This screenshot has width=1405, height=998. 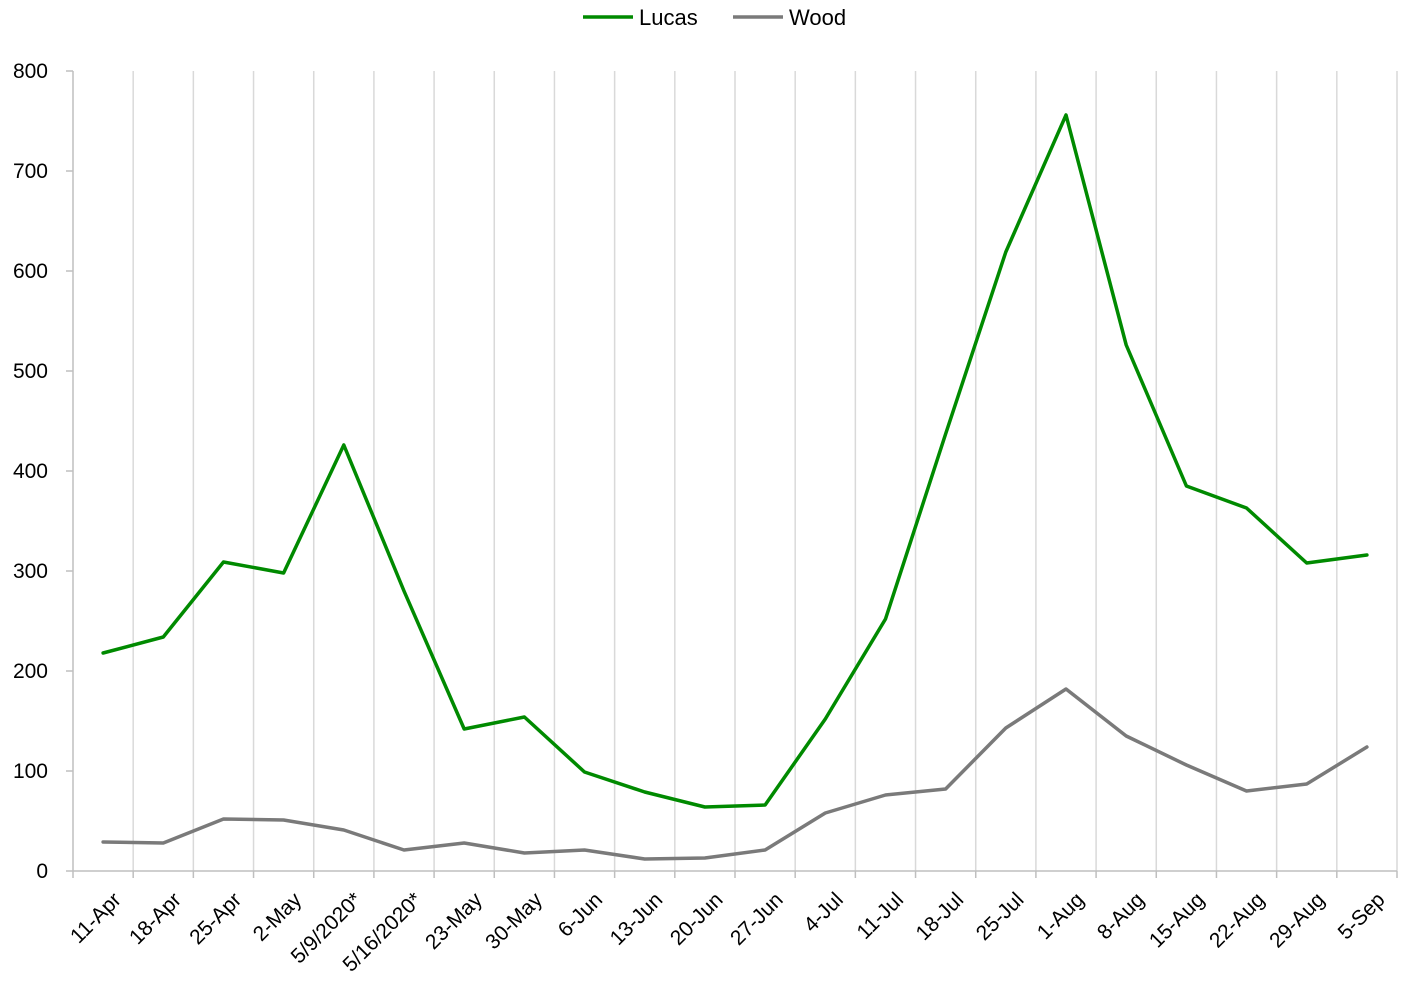 What do you see at coordinates (30, 271) in the screenshot?
I see `y-tick-label: 600` at bounding box center [30, 271].